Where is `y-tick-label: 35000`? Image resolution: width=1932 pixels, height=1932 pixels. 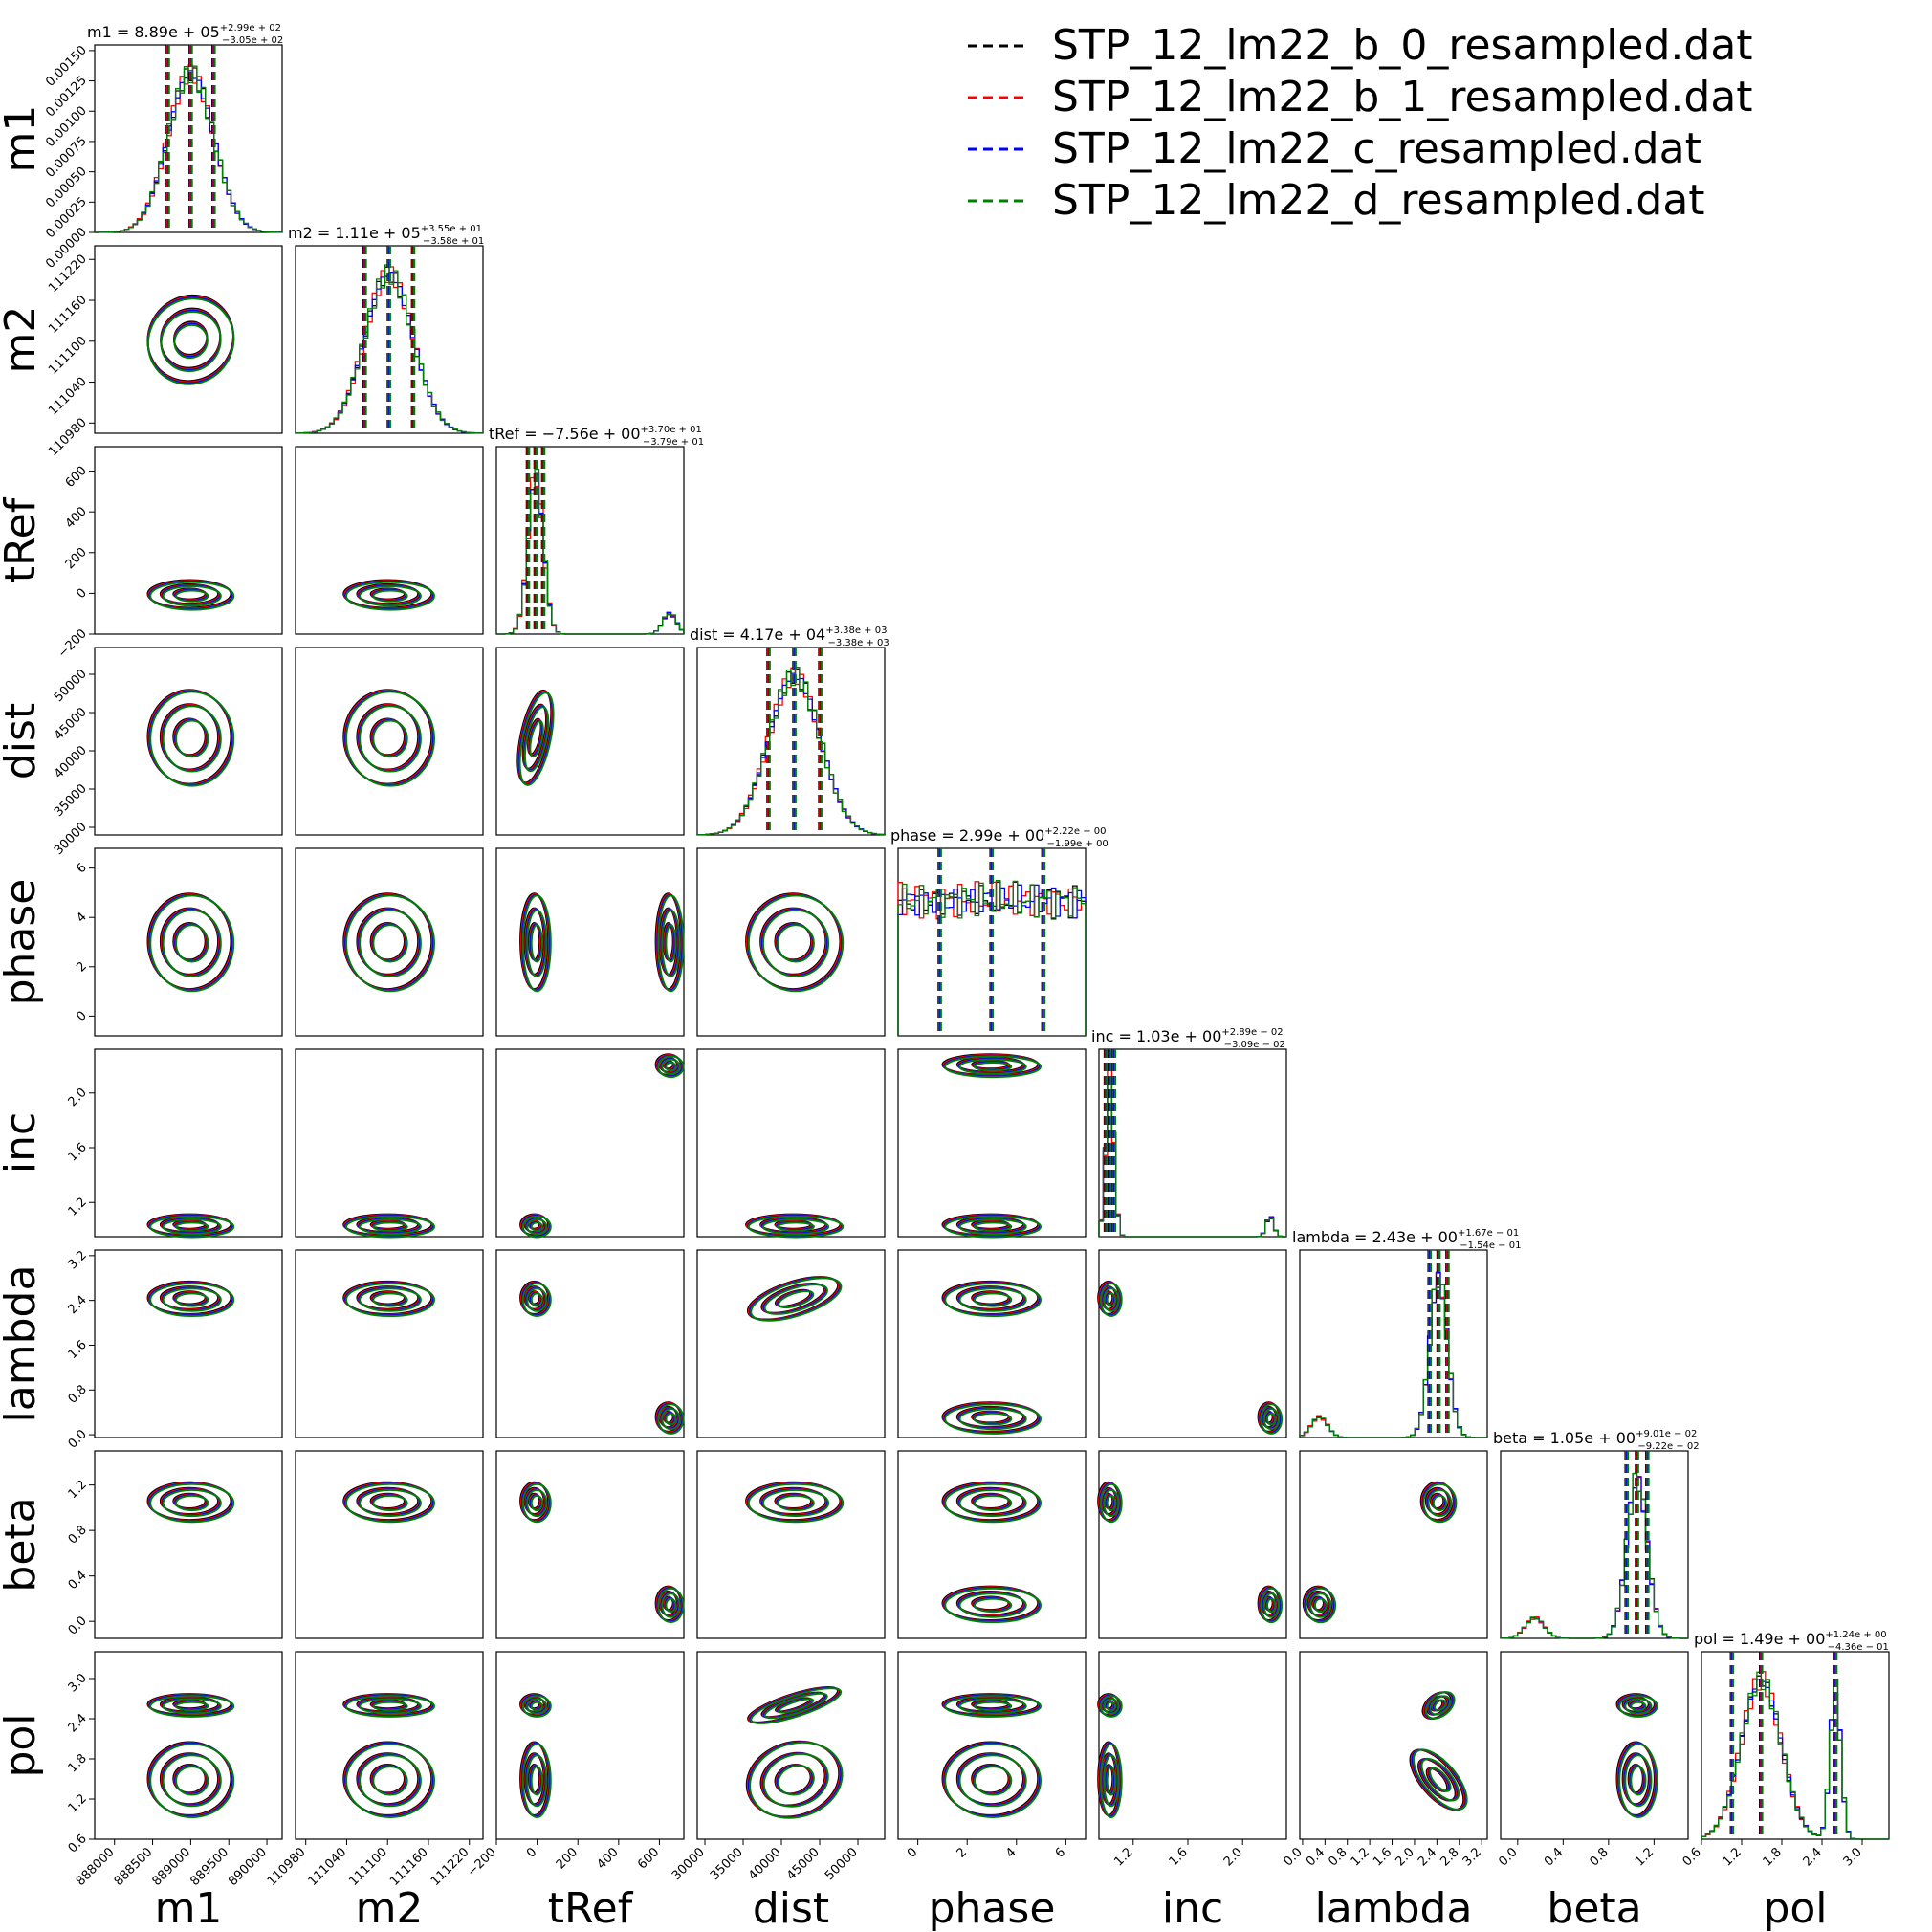 y-tick-label: 35000 is located at coordinates (71, 800).